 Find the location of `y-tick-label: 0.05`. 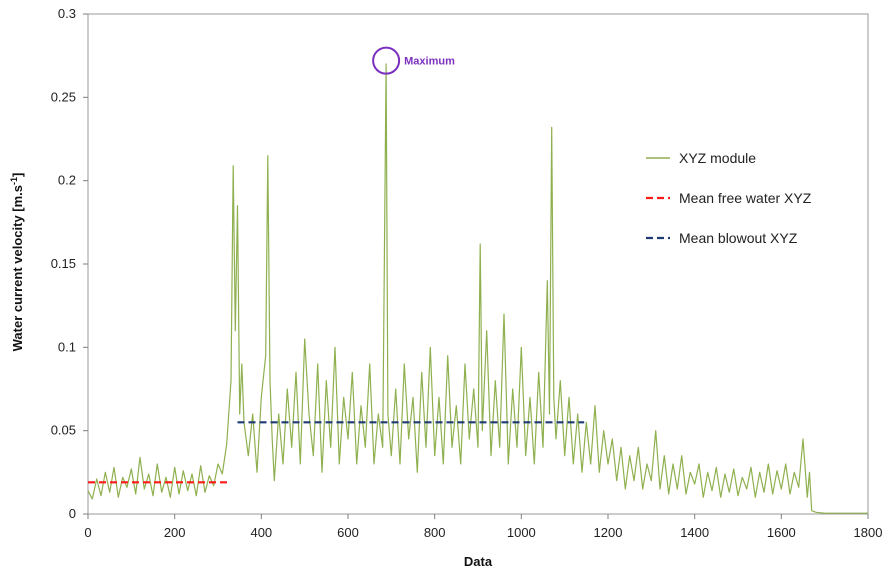

y-tick-label: 0.05 is located at coordinates (63, 430).